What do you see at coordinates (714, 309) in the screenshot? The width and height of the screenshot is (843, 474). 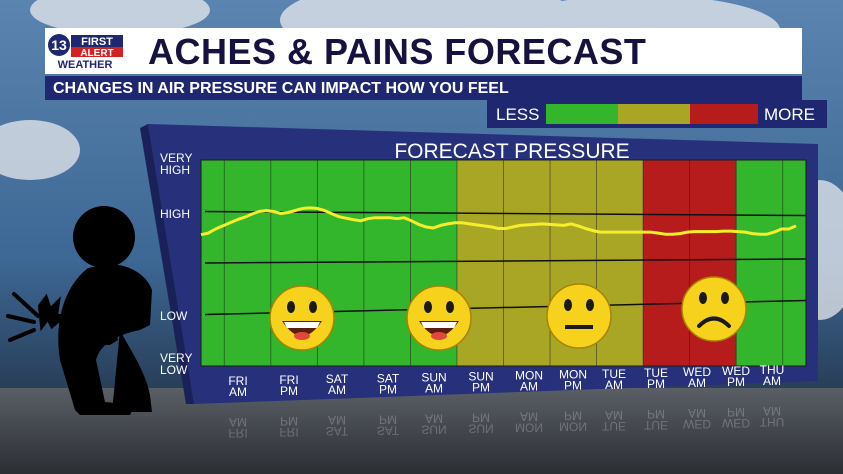 I see `face-sad-icon` at bounding box center [714, 309].